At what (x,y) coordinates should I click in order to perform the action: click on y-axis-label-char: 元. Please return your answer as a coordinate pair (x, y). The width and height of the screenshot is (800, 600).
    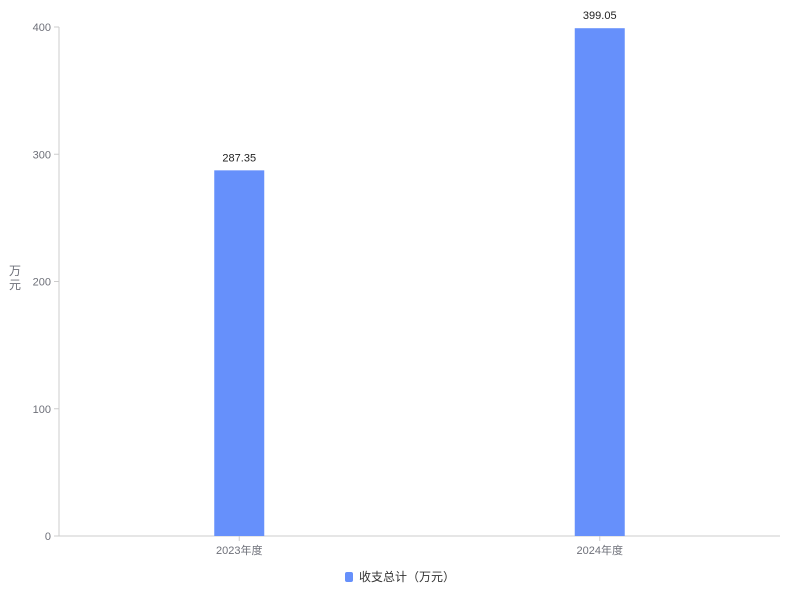
    Looking at the image, I should click on (15, 285).